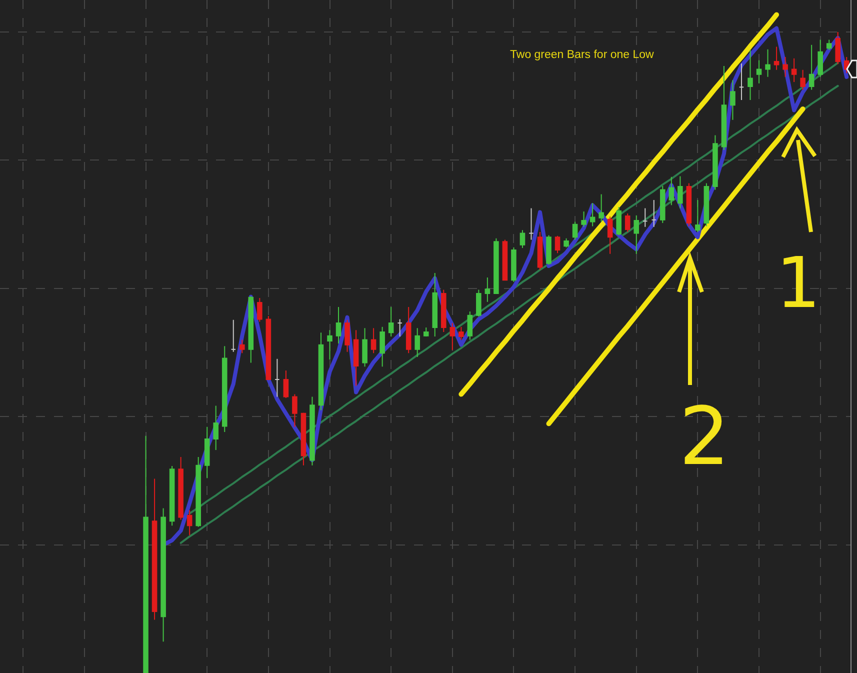 Image resolution: width=857 pixels, height=673 pixels. What do you see at coordinates (582, 55) in the screenshot?
I see `annotation: Two green Bars for one Low` at bounding box center [582, 55].